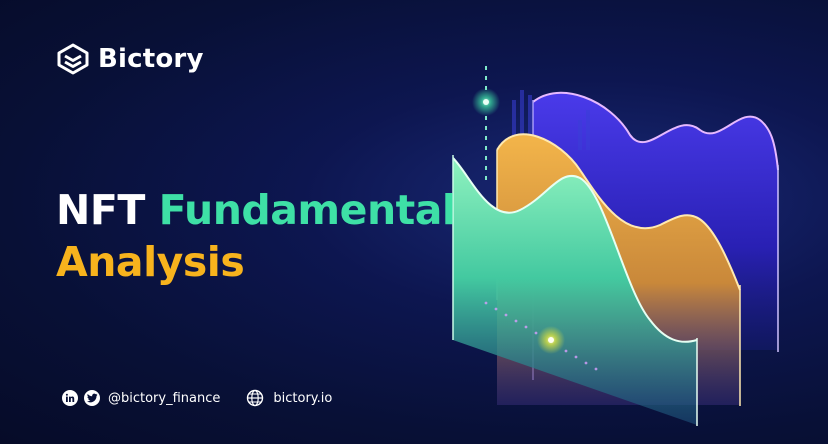  Describe the element at coordinates (307, 210) in the screenshot. I see `headline-word-fundamental: Fundamental` at that location.